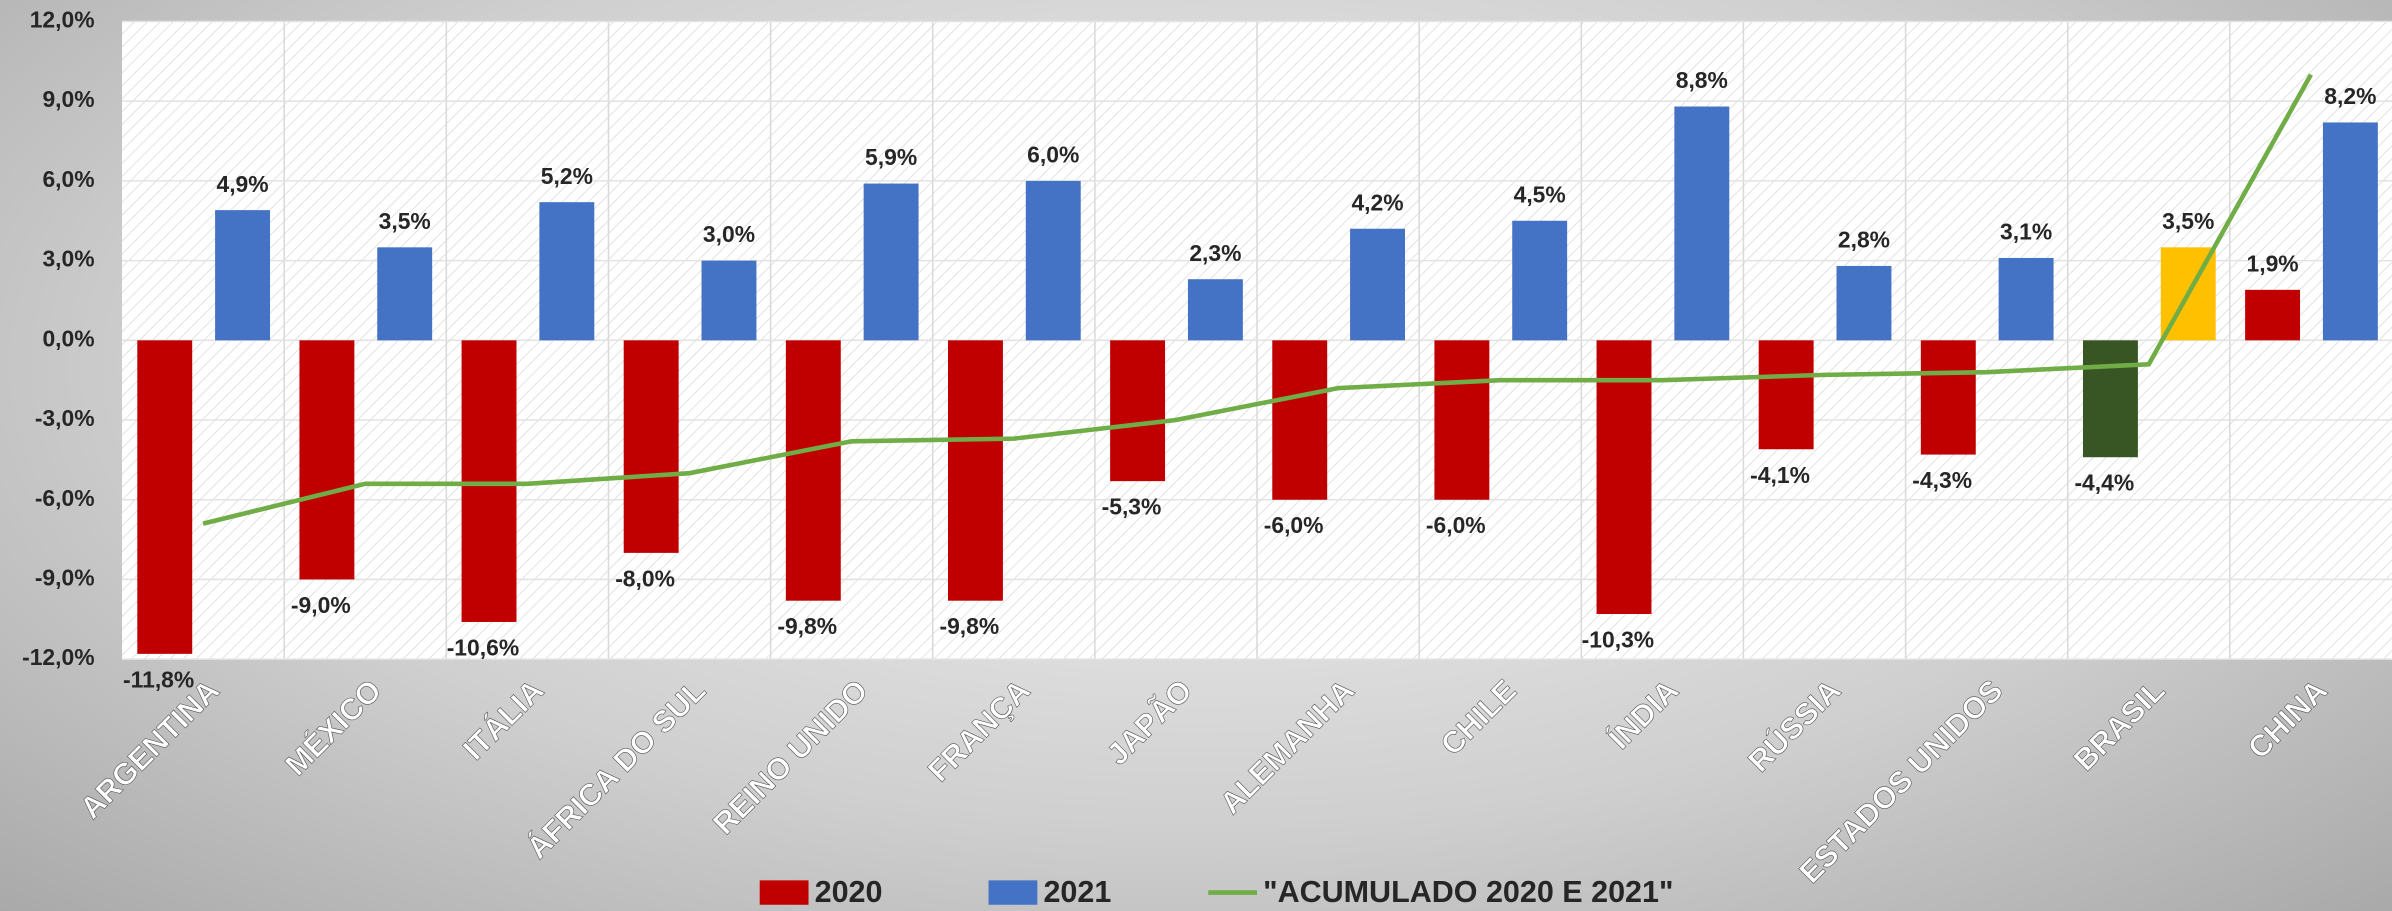 The width and height of the screenshot is (2392, 911). Describe the element at coordinates (2119, 725) in the screenshot. I see `x-tick-label: BRASIL` at that location.